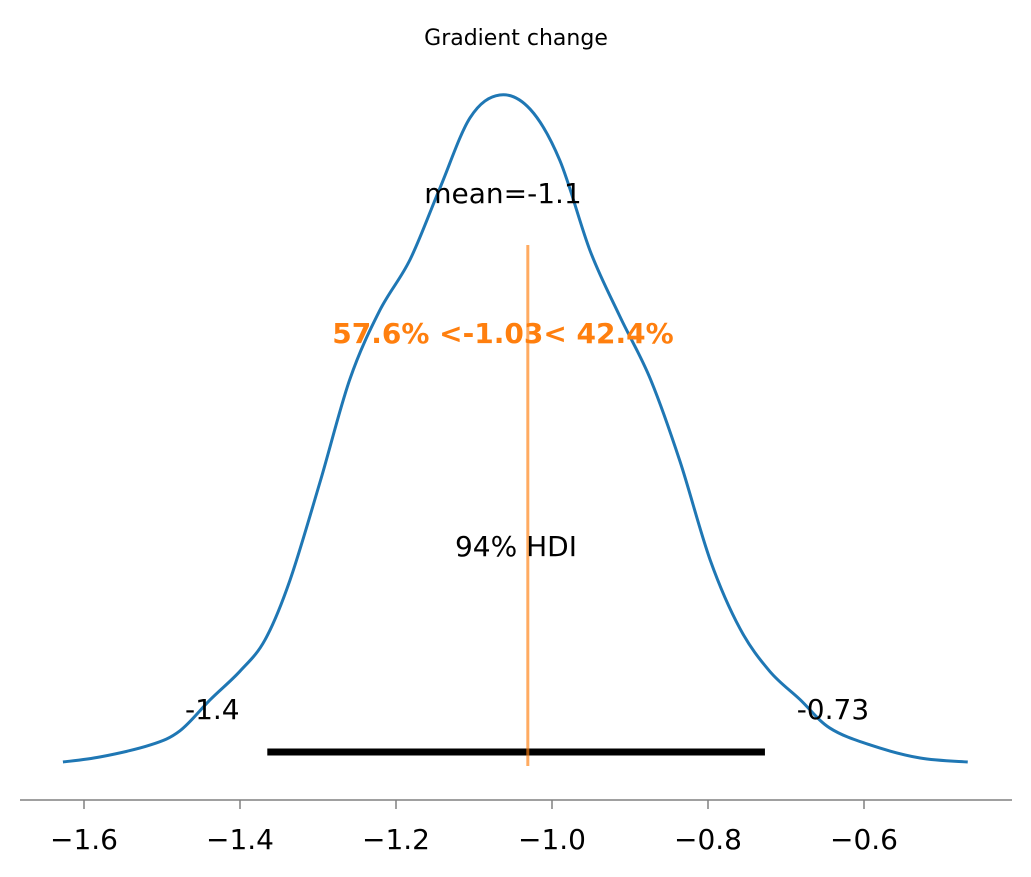 The height and width of the screenshot is (877, 1031). What do you see at coordinates (474, 828) in the screenshot?
I see `x-axis-ticks: −1.6 −1.4 −1.2 −1.0 −0.8 −0.6` at bounding box center [474, 828].